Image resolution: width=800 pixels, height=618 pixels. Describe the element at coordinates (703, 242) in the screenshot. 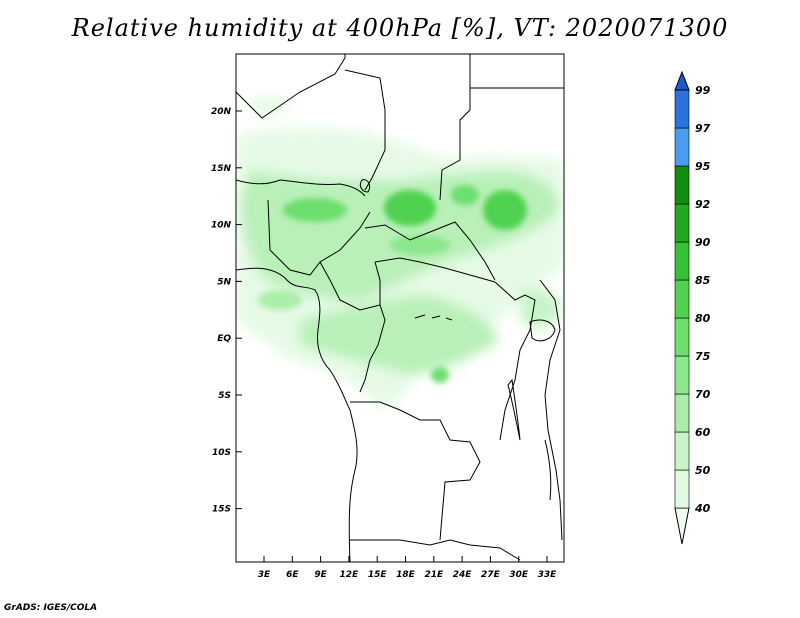

I see `colorbar-label: 90` at that location.